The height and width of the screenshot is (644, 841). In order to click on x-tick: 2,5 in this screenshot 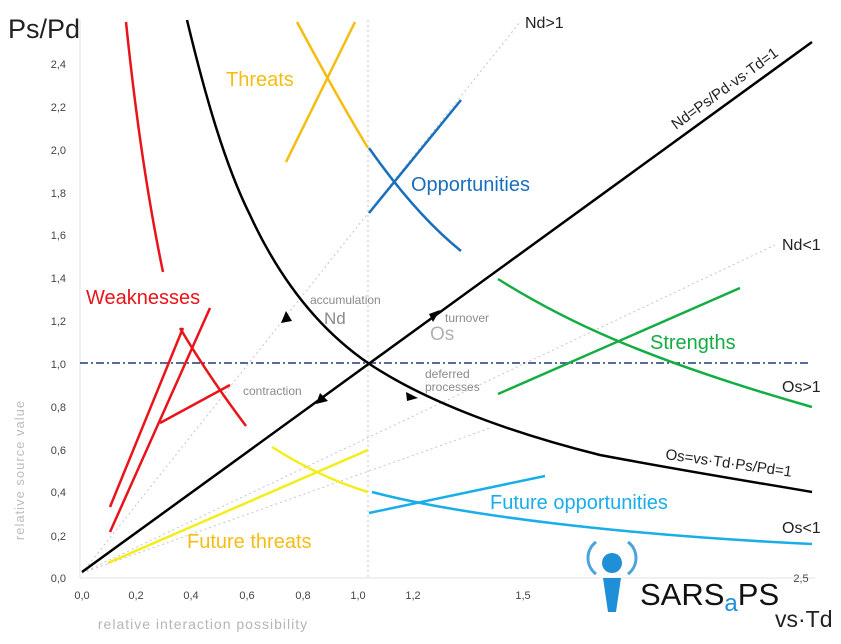, I will do `click(800, 579)`.